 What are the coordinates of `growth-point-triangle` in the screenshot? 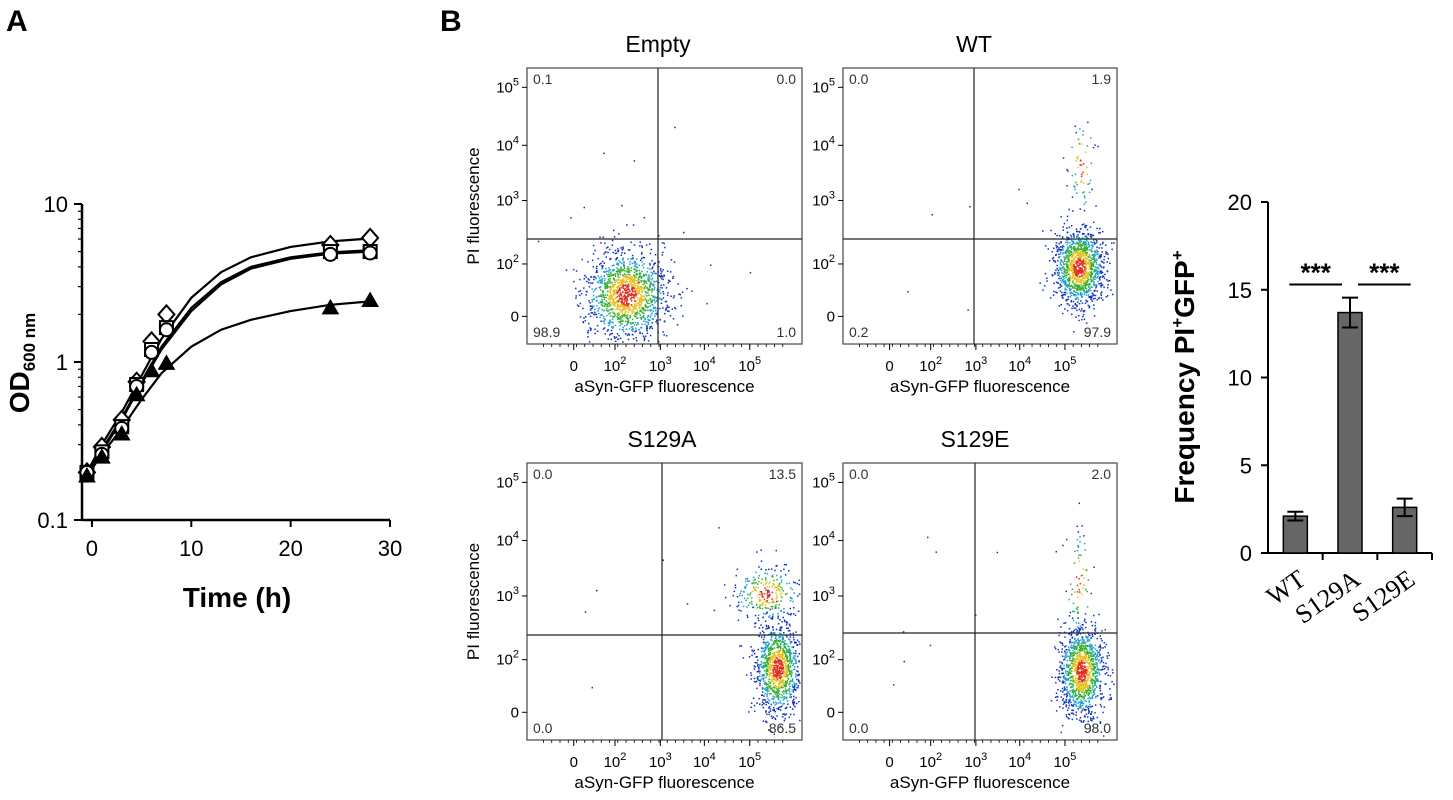 It's located at (121, 433).